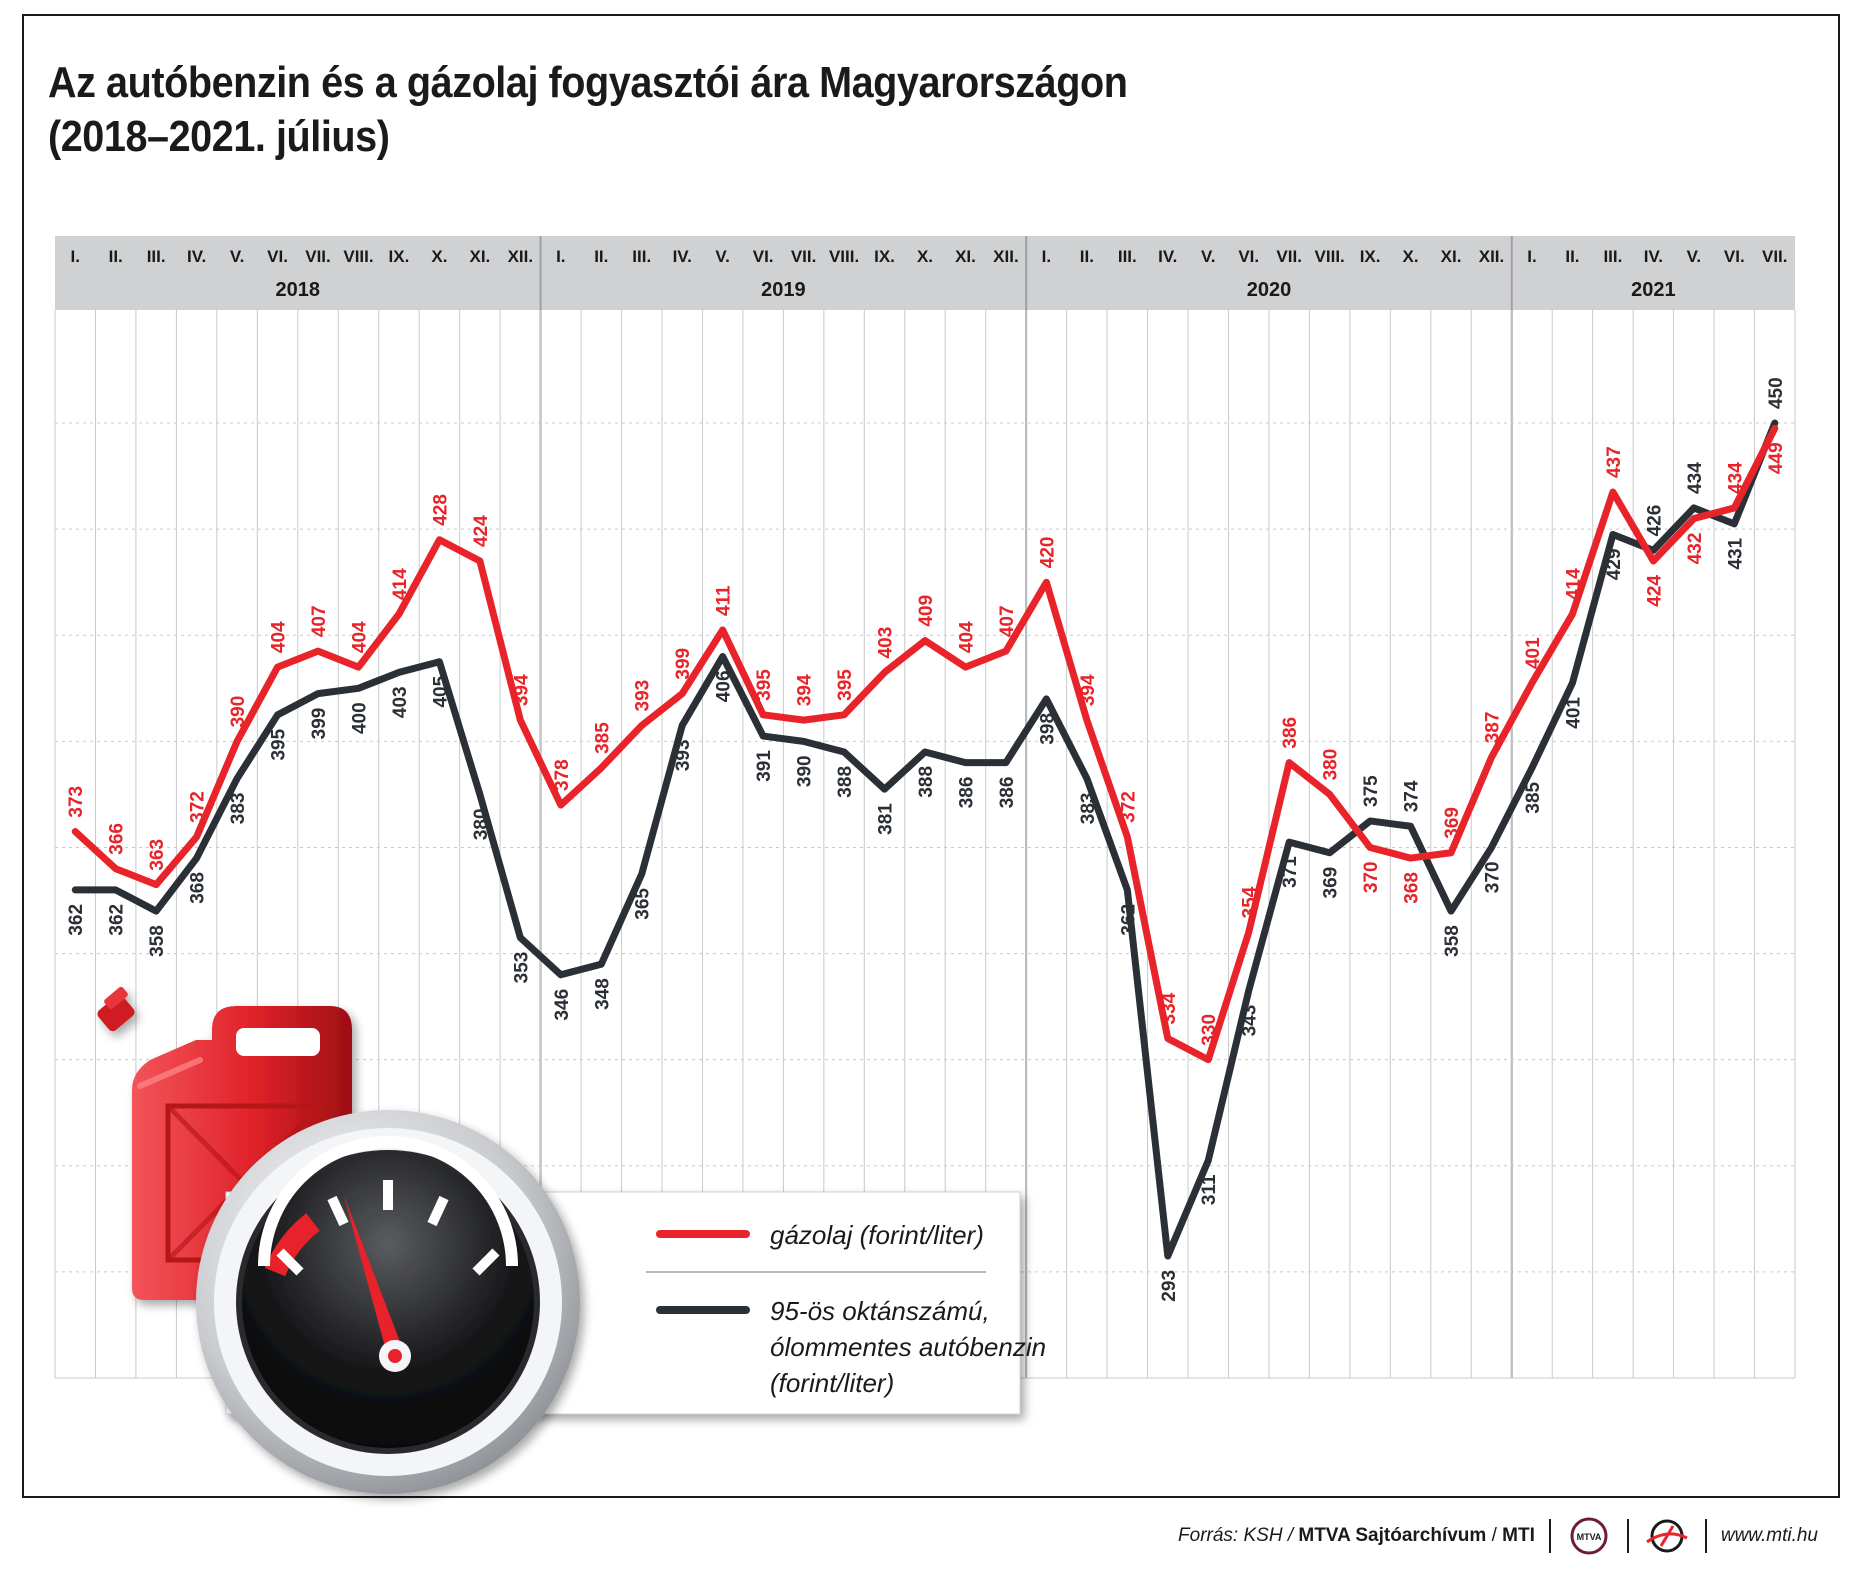 The image size is (1864, 1574). What do you see at coordinates (157, 855) in the screenshot?
I see `data-label-diesel: 363` at bounding box center [157, 855].